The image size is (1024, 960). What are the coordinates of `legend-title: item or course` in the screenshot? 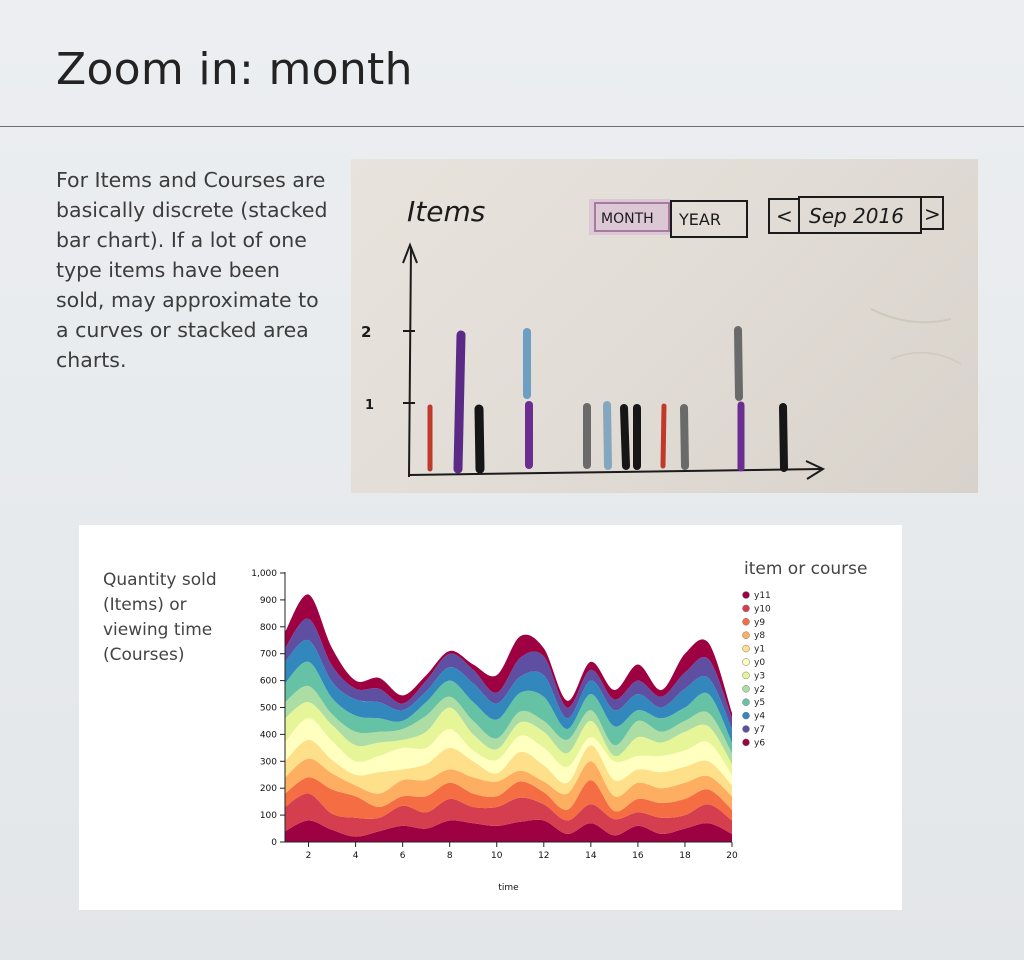 It's located at (805, 569).